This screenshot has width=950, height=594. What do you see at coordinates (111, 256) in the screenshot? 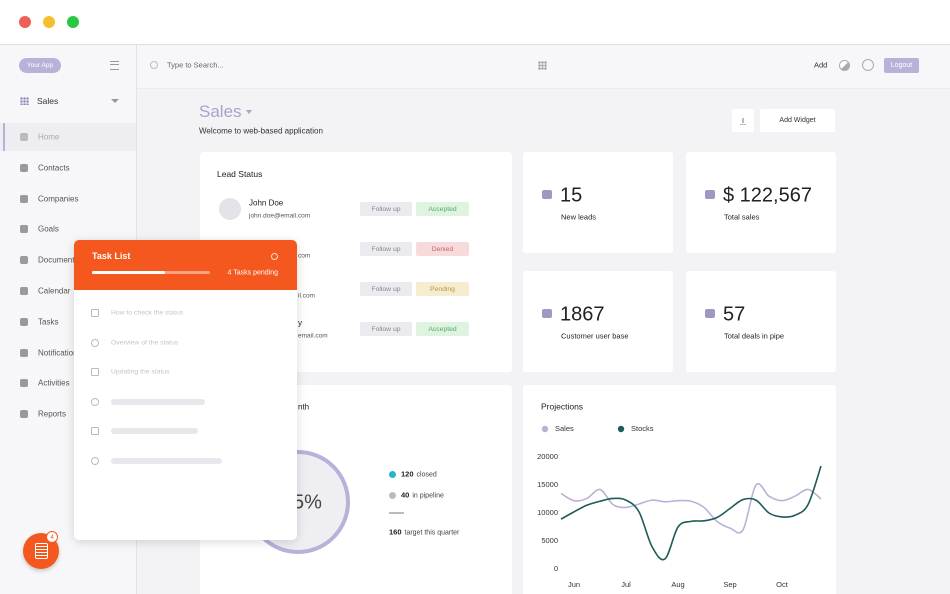
I see `task-list-title: Task List` at bounding box center [111, 256].